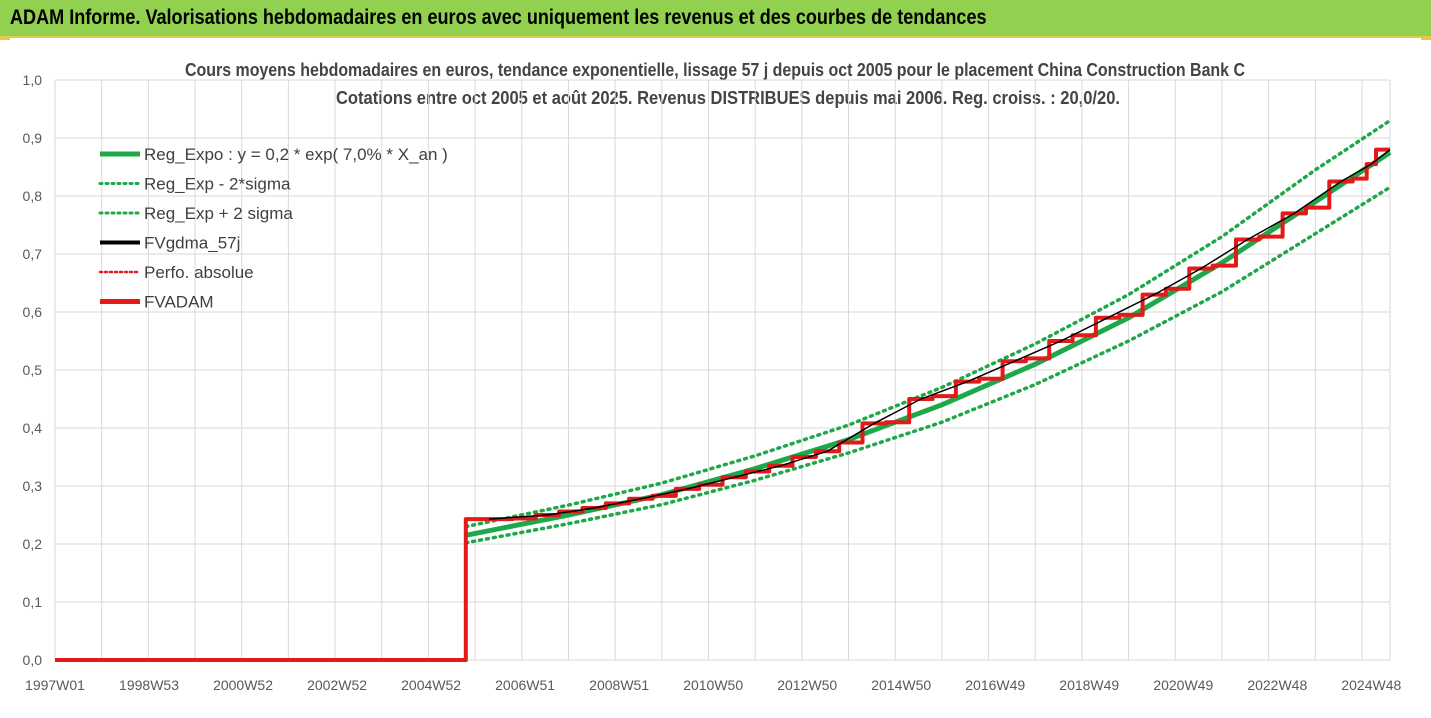 The height and width of the screenshot is (718, 1431). What do you see at coordinates (713, 685) in the screenshot?
I see `x-tick-label: 2010W50` at bounding box center [713, 685].